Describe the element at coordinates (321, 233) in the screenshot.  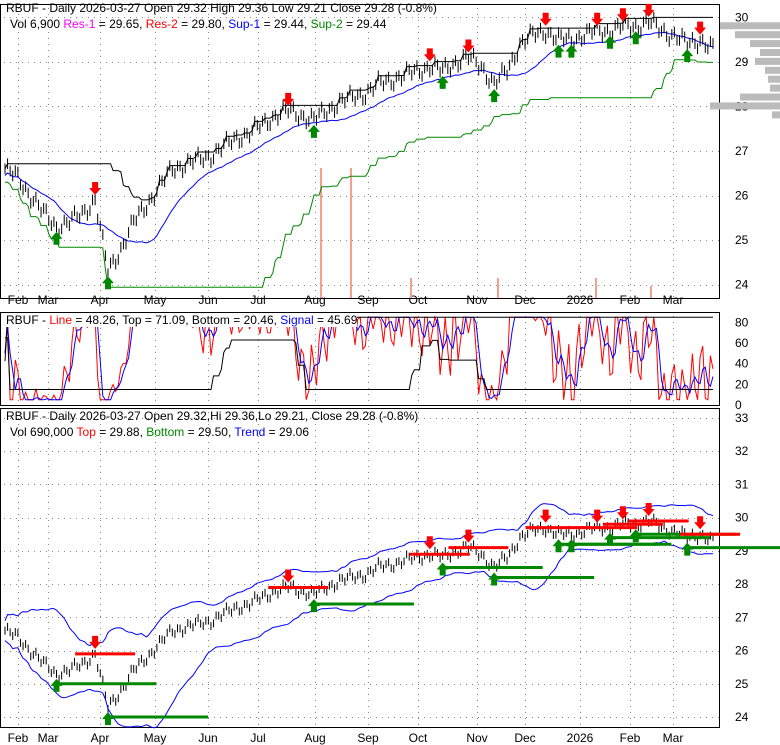
I see `volume-bar` at that location.